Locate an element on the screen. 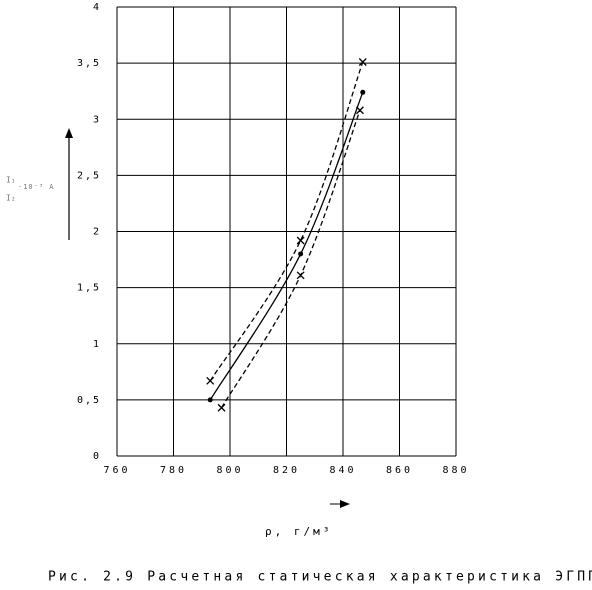  y-tick-label: 2 is located at coordinates (97, 232).